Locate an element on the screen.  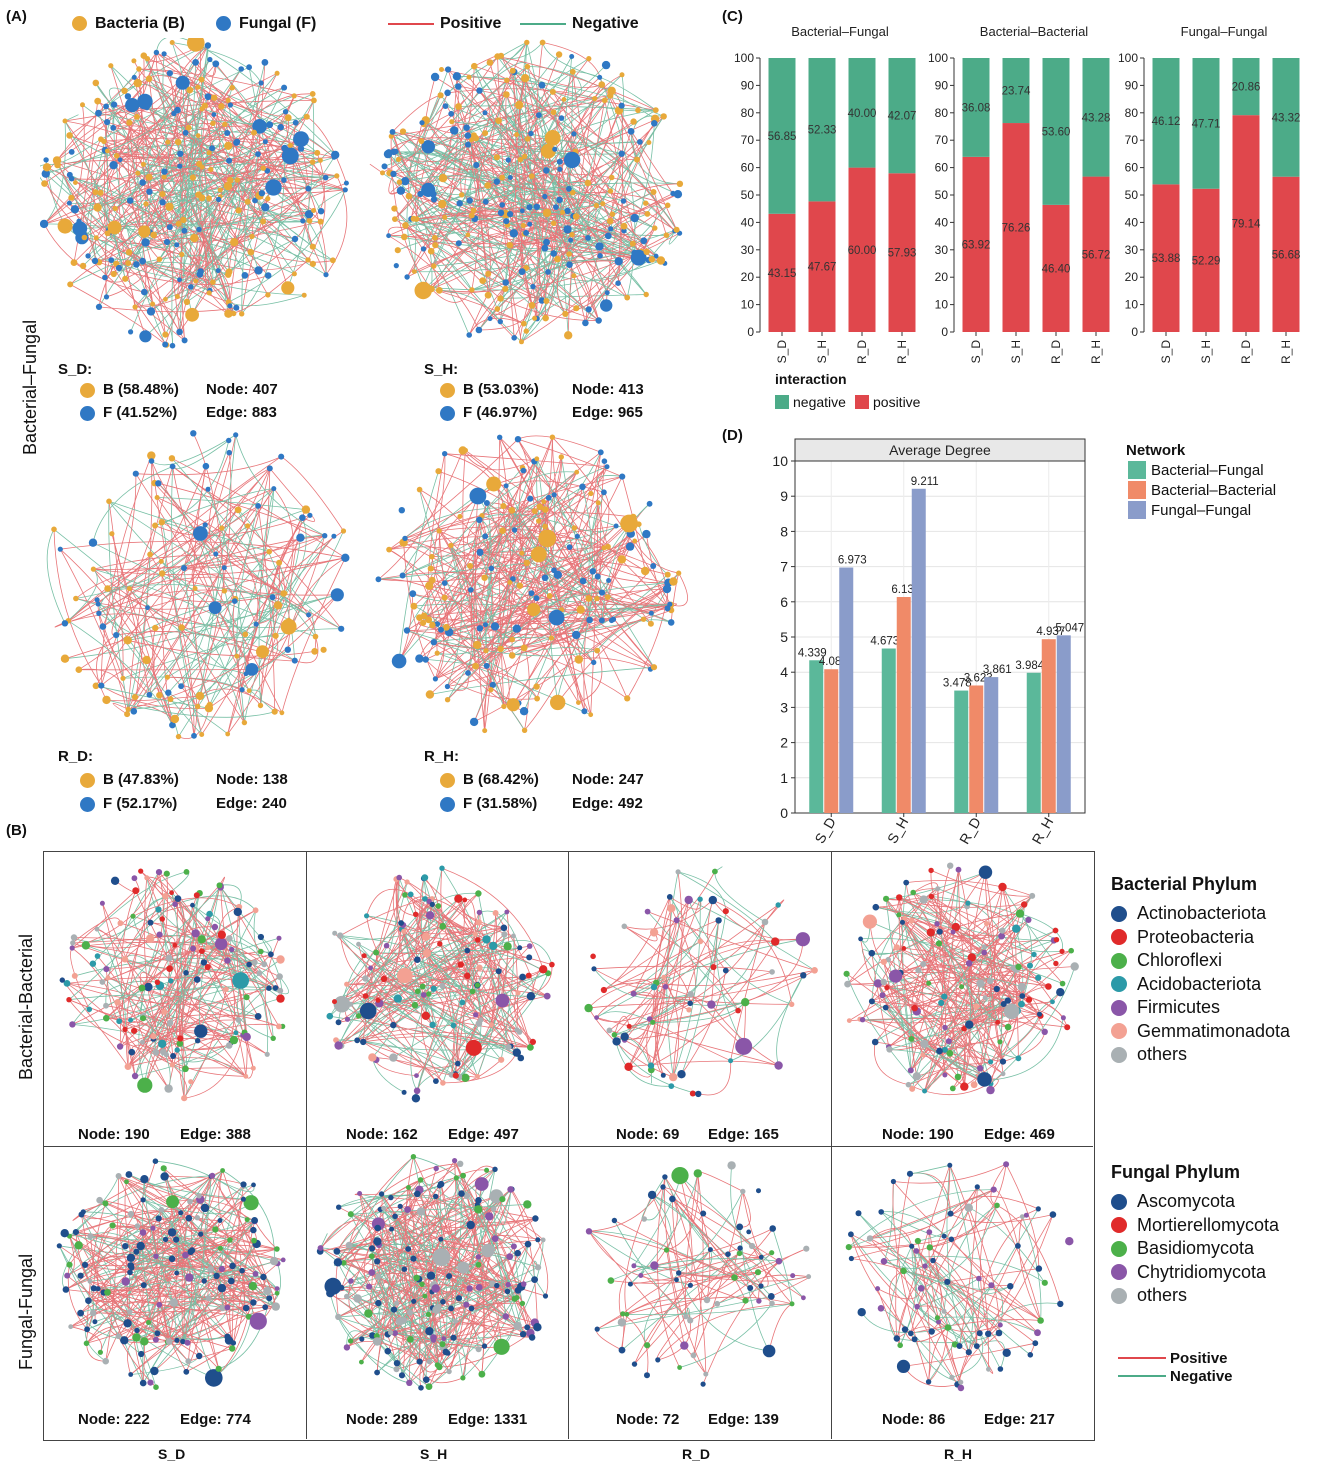
bar-positive is located at coordinates (1096, 254).